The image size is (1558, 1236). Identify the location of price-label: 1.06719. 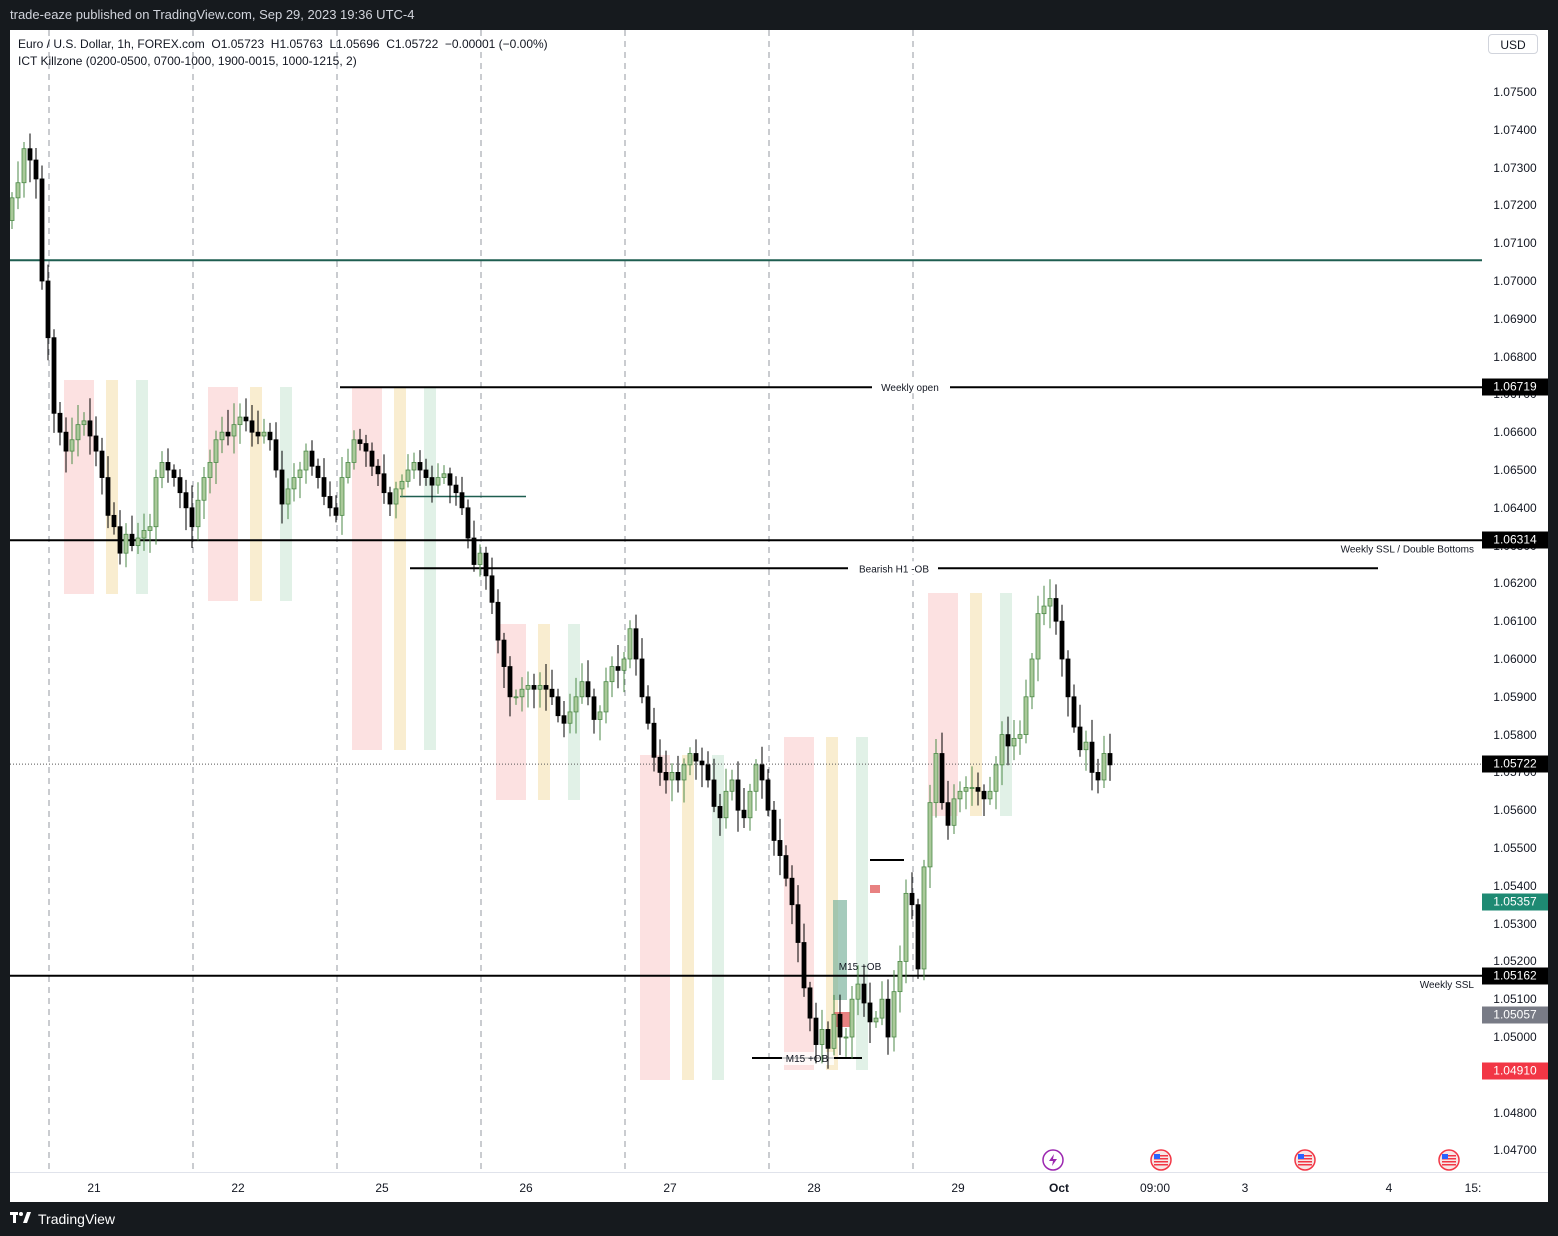
(1515, 387).